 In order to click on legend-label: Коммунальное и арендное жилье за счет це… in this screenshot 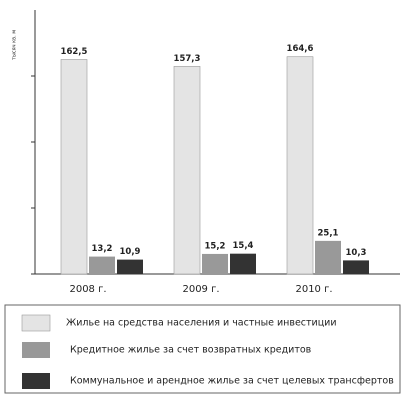, I will do `click(232, 381)`.